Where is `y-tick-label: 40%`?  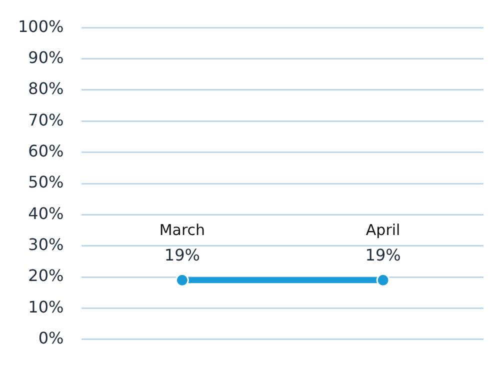 y-tick-label: 40% is located at coordinates (46, 213).